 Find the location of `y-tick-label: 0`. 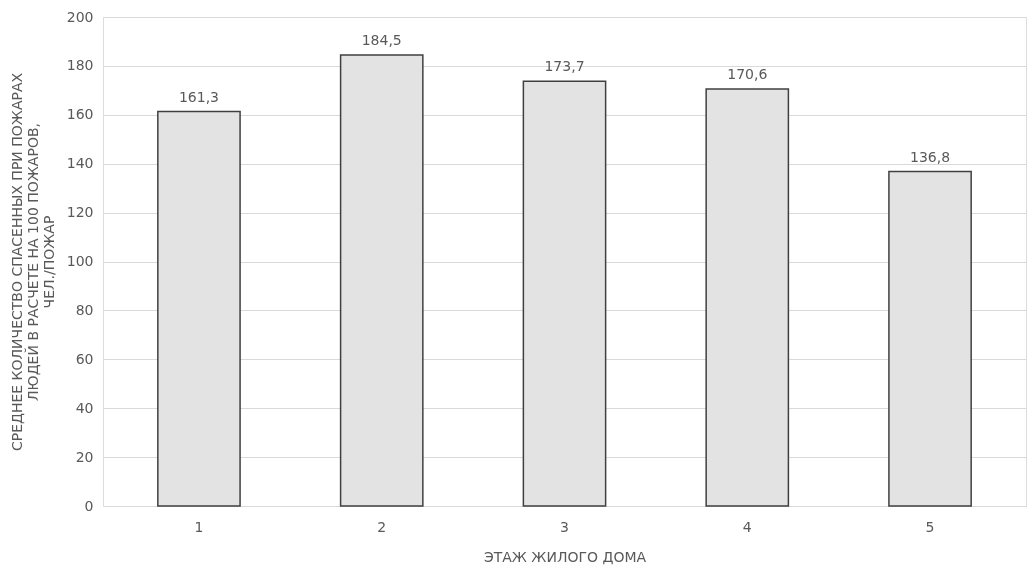

y-tick-label: 0 is located at coordinates (89, 505).